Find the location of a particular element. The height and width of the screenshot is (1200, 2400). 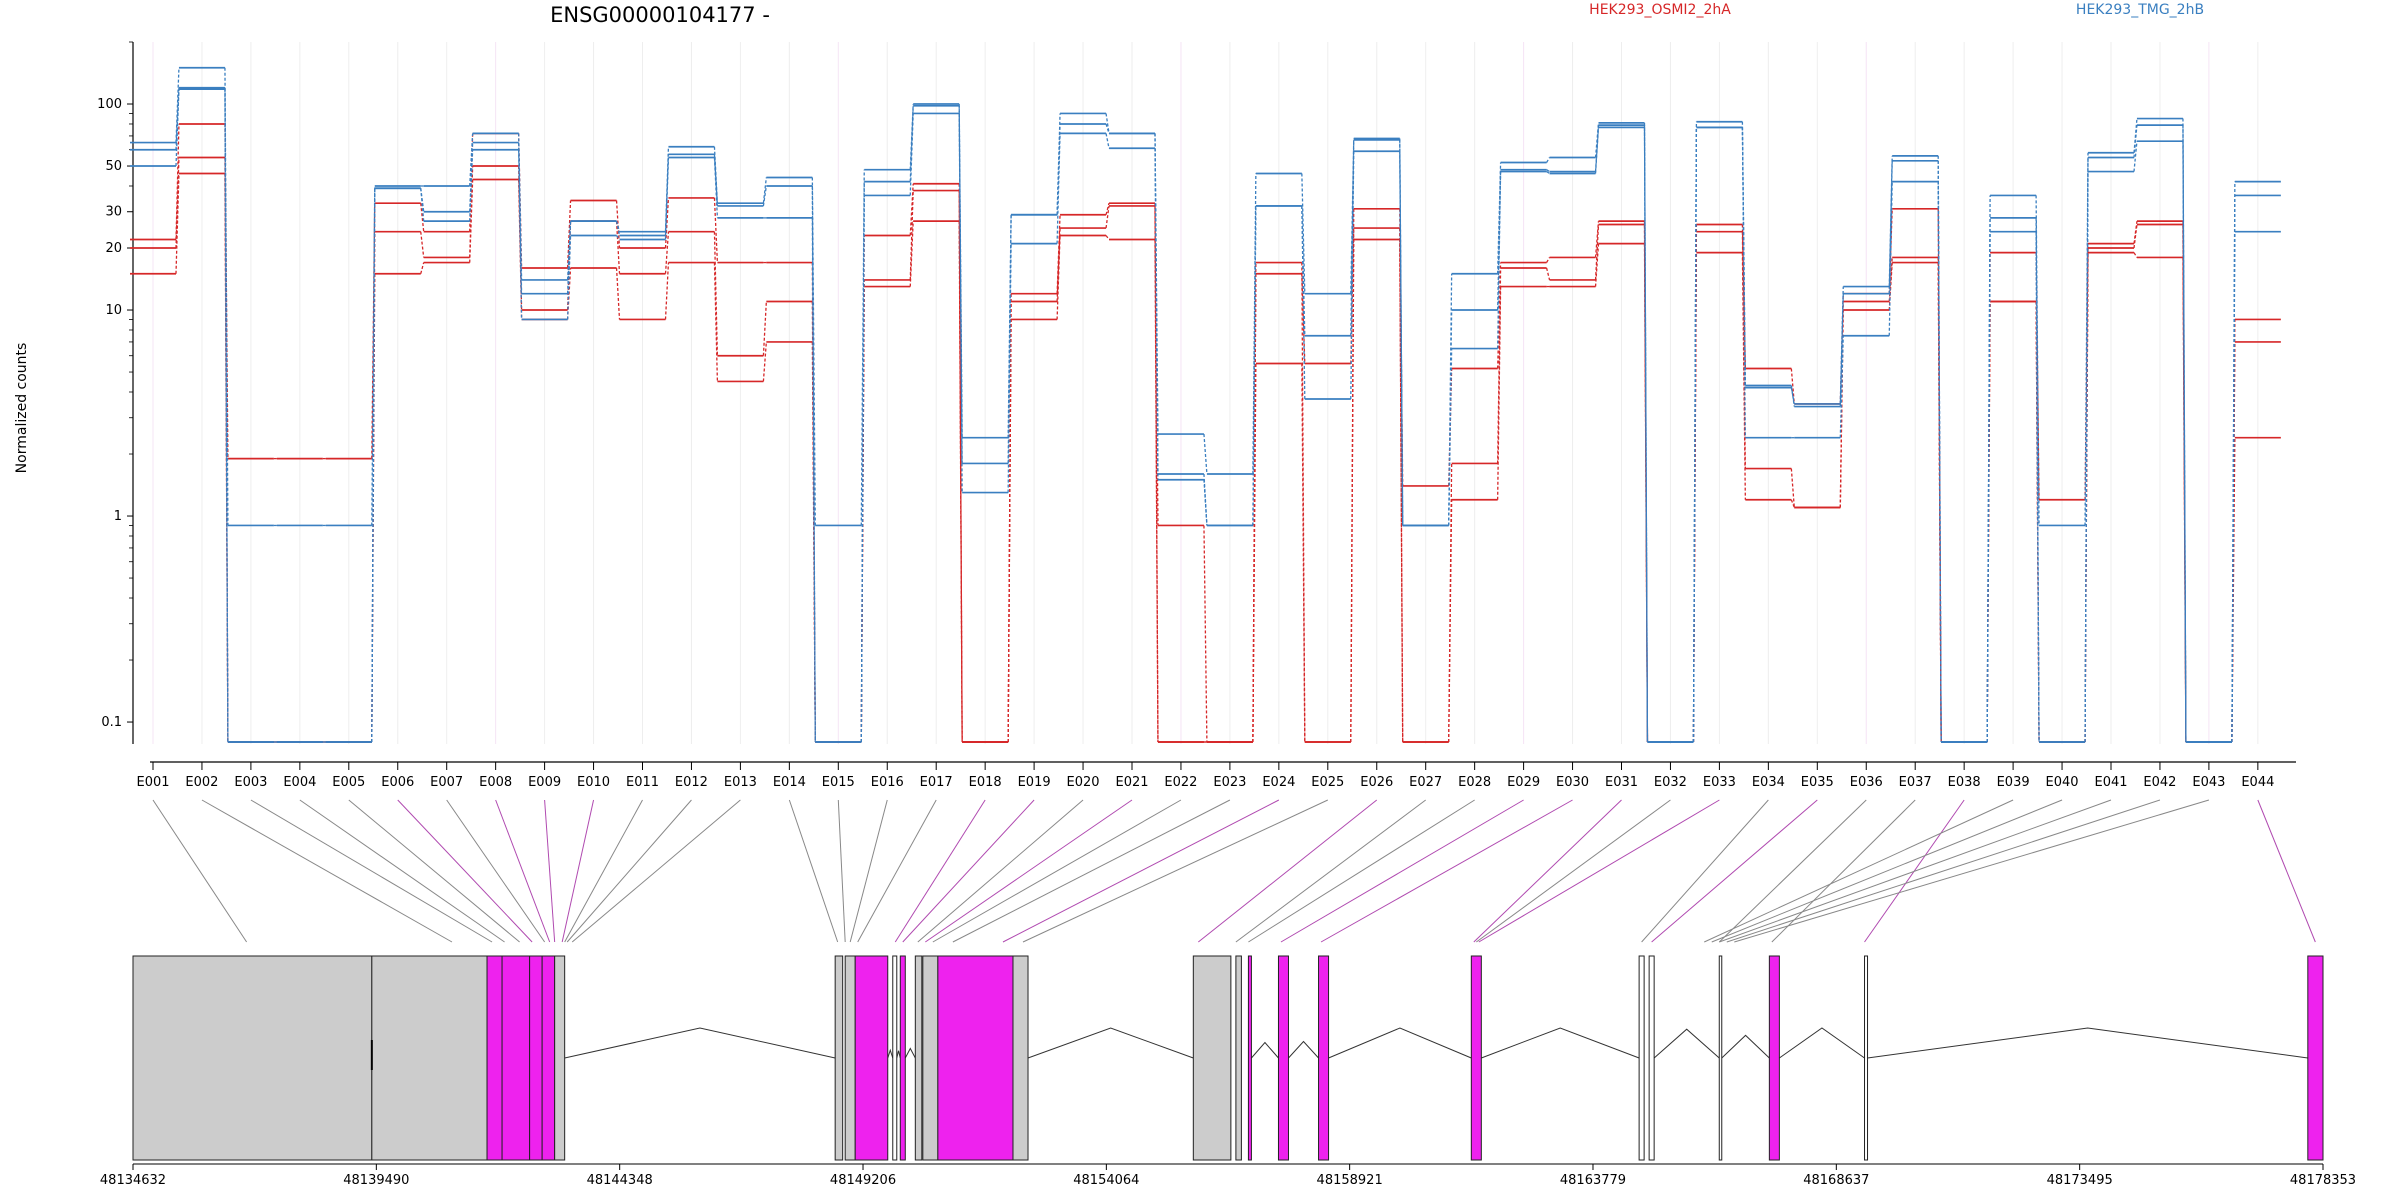

exon-label-e039: E039 is located at coordinates (2013, 782).